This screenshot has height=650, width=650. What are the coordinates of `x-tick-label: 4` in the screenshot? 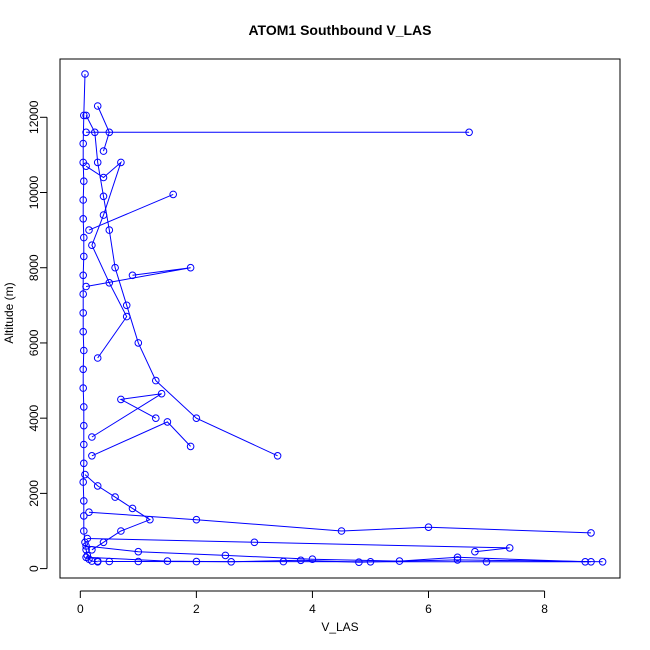 It's located at (312, 609).